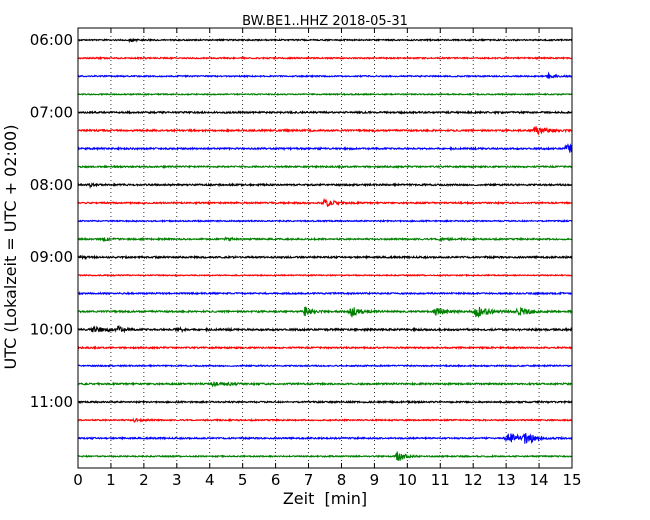 This screenshot has width=650, height=520. Describe the element at coordinates (111, 480) in the screenshot. I see `x-tick-label: 1` at that location.